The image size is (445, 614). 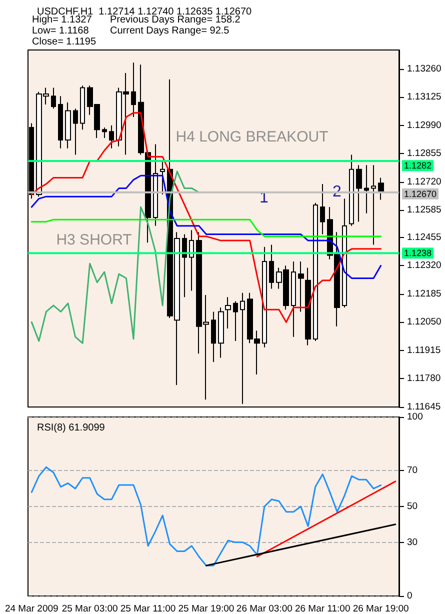 What do you see at coordinates (412, 506) in the screenshot?
I see `y-tick-label: 50` at bounding box center [412, 506].